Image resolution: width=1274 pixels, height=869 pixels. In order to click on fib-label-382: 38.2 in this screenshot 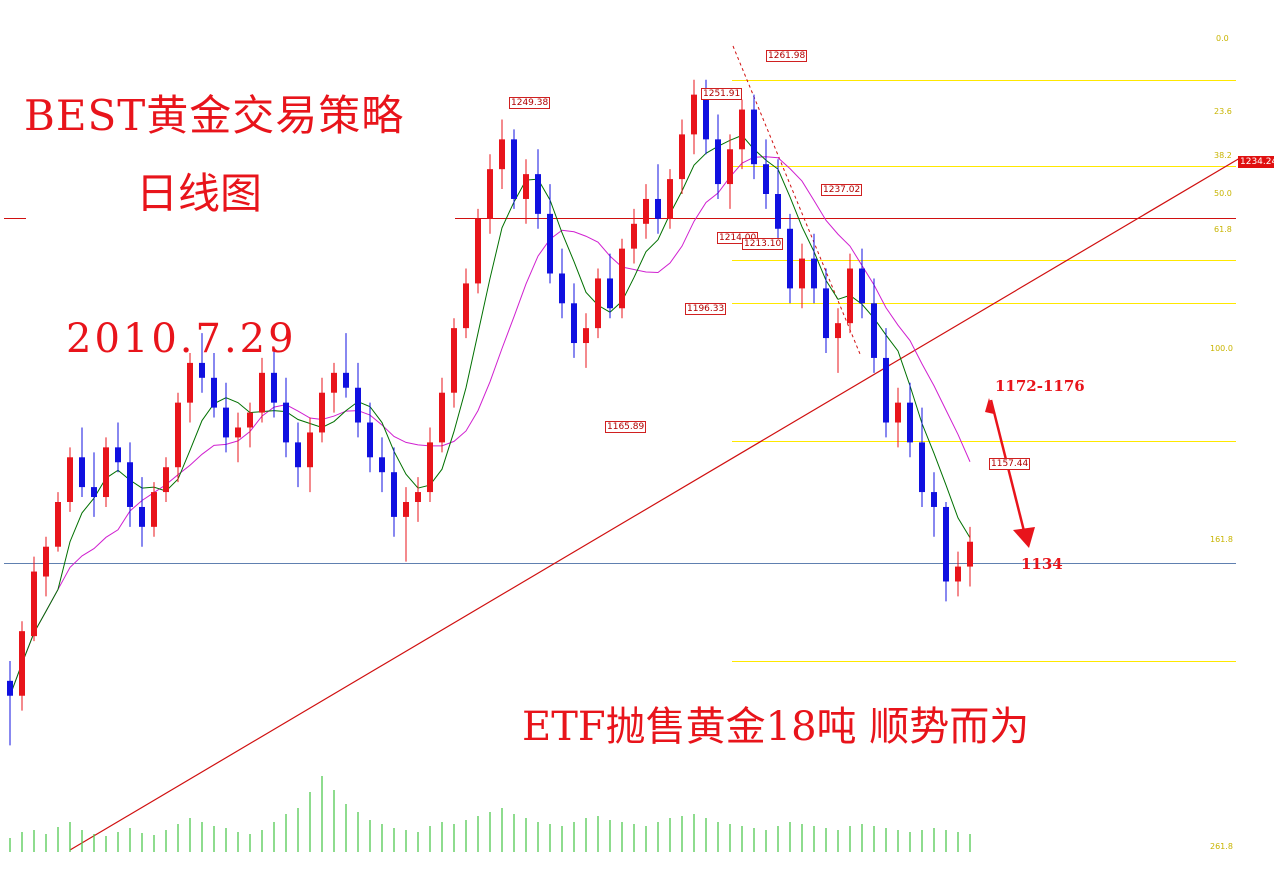, I will do `click(1223, 155)`.